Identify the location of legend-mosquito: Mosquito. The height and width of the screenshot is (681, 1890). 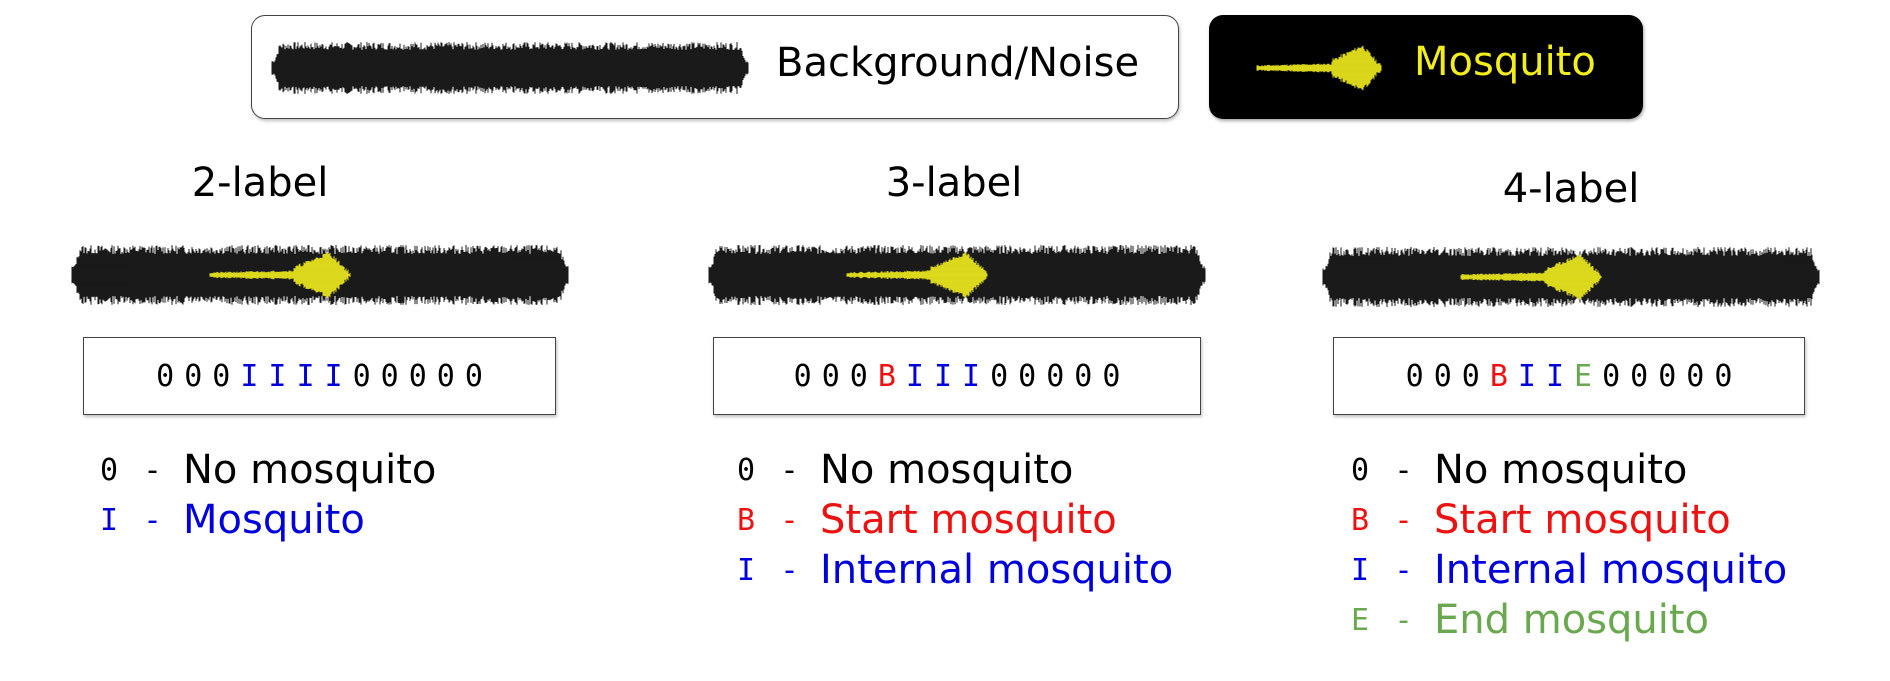
(1426, 67).